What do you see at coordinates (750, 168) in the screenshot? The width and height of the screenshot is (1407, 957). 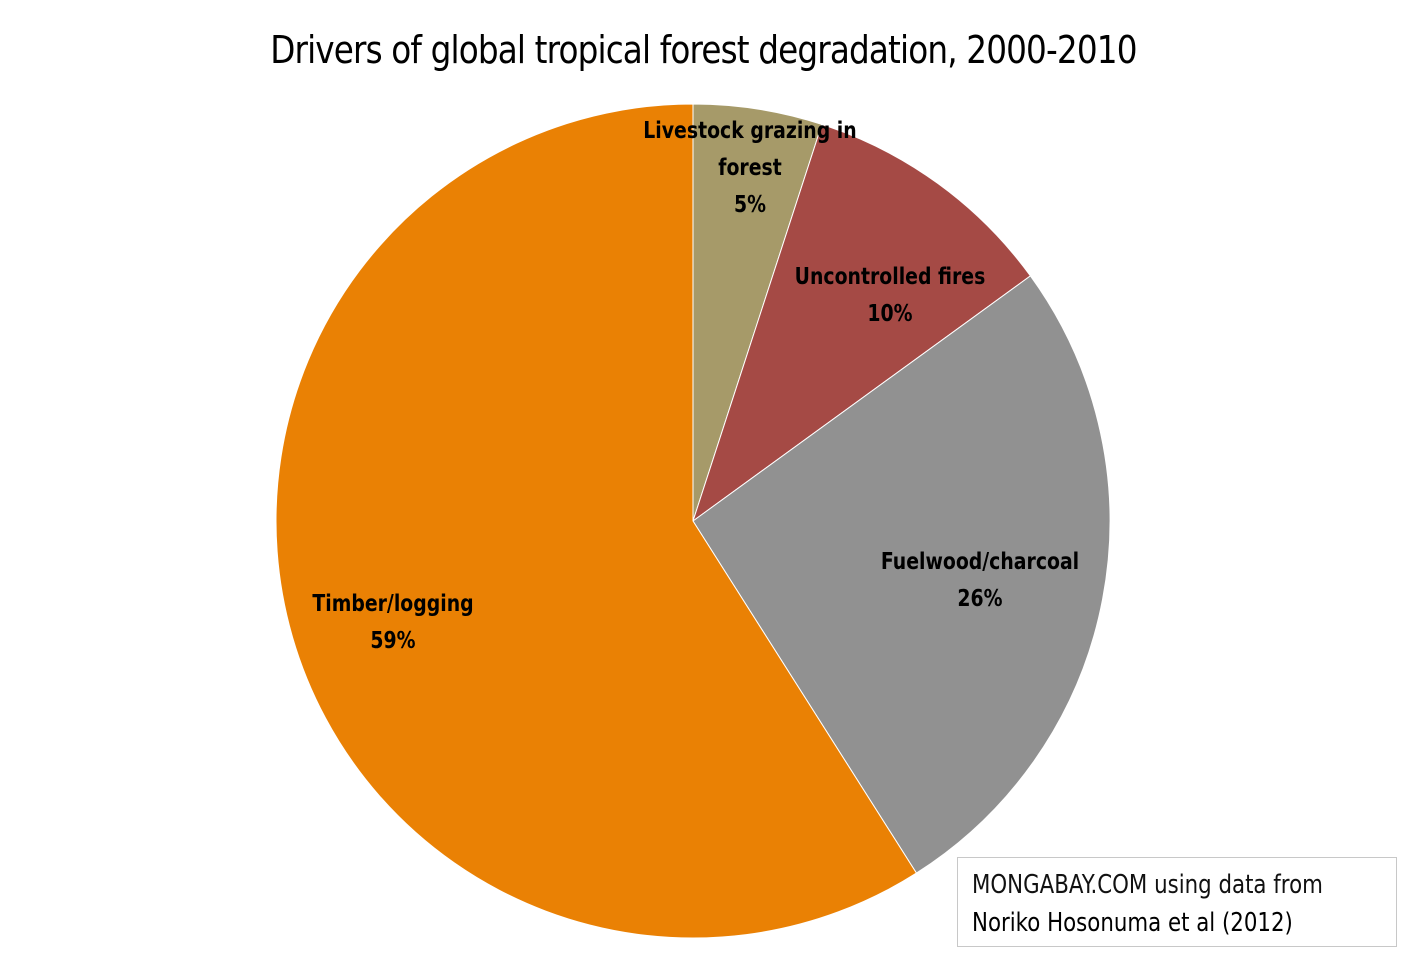 I see `label-livestock: Livestock grazing in forest 5%` at bounding box center [750, 168].